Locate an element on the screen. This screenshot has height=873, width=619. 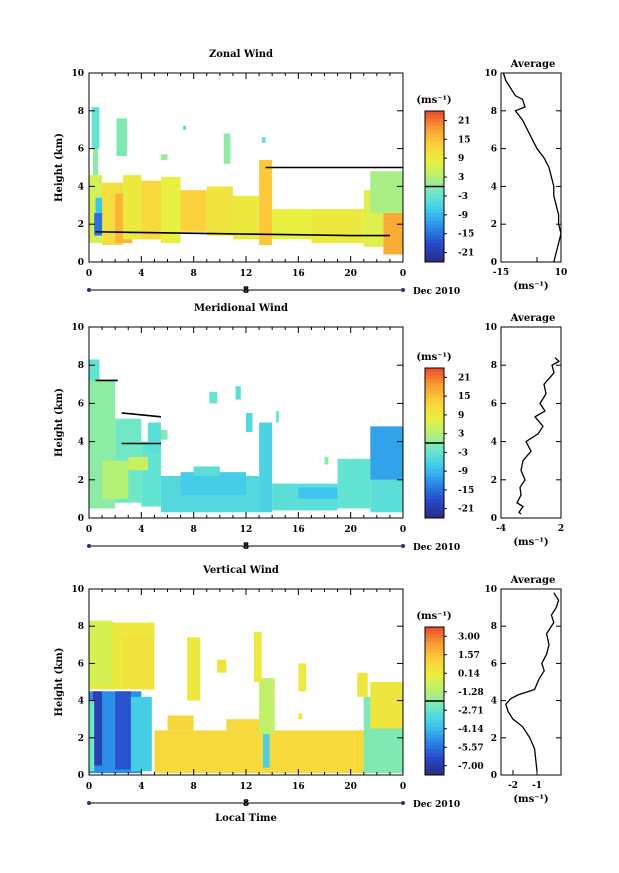
x-tick-label-0-4: 16 is located at coordinates (298, 274).